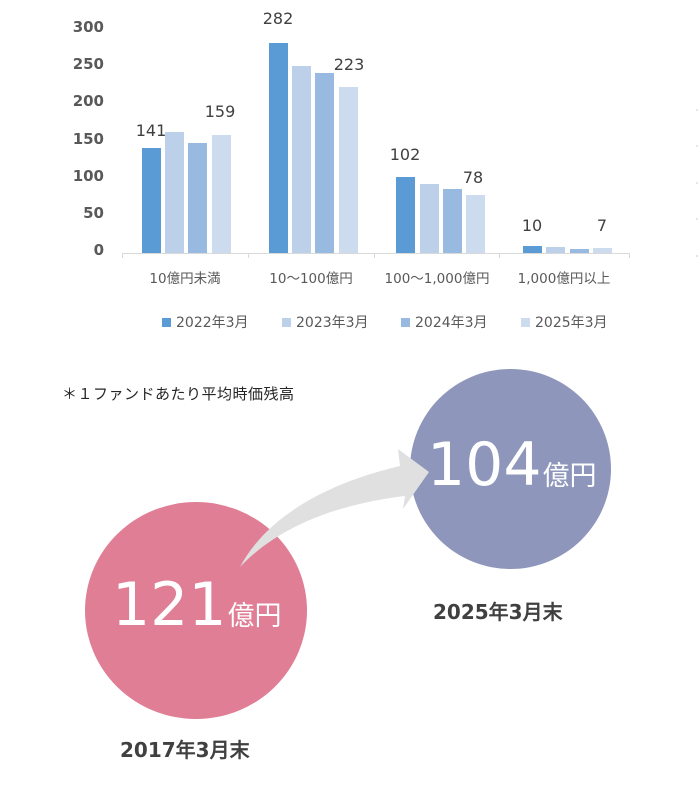 The width and height of the screenshot is (700, 789). Describe the element at coordinates (151, 200) in the screenshot. I see `bar-2022-lt10` at that location.